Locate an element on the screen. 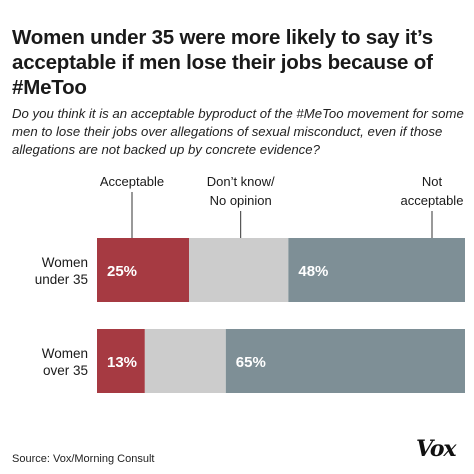 The width and height of the screenshot is (474, 474). category-label-1-line-1: Women is located at coordinates (65, 262).